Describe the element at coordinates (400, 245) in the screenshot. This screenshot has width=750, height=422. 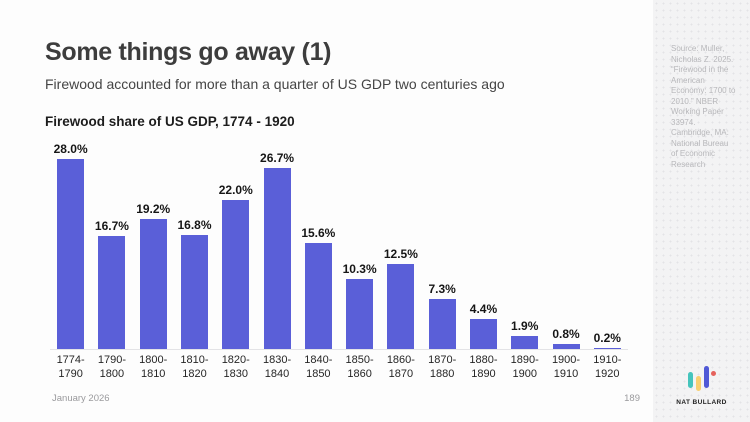
I see `bar-group: 12.5%` at that location.